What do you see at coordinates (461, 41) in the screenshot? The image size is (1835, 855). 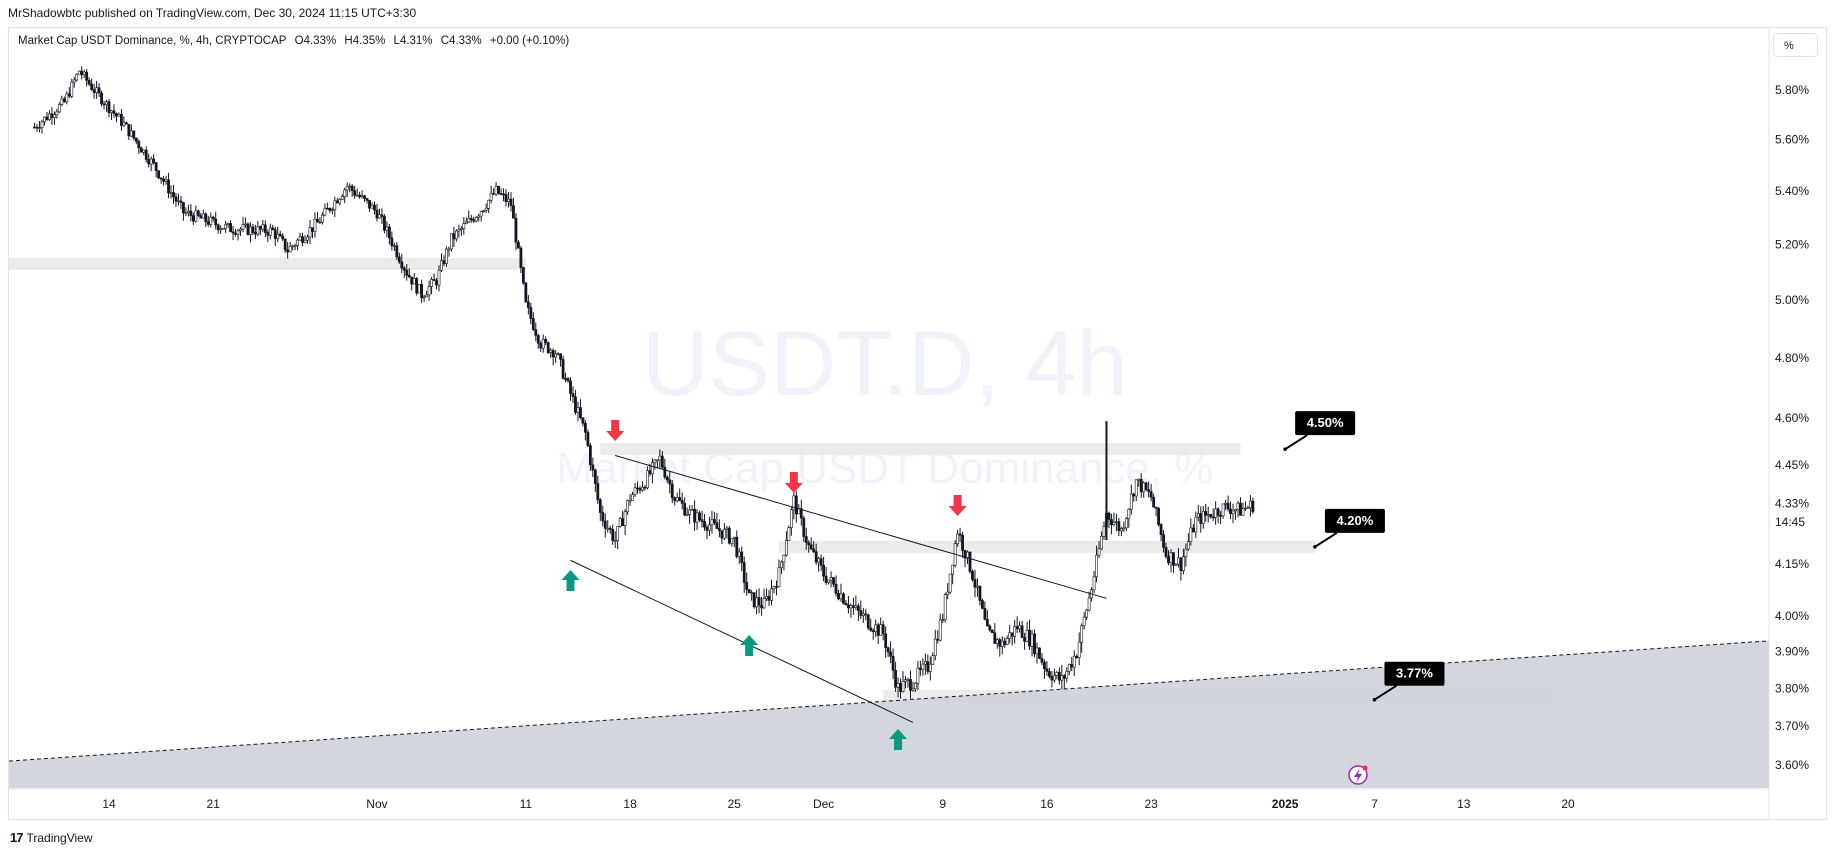 I see `legend-close: C4.33%` at bounding box center [461, 41].